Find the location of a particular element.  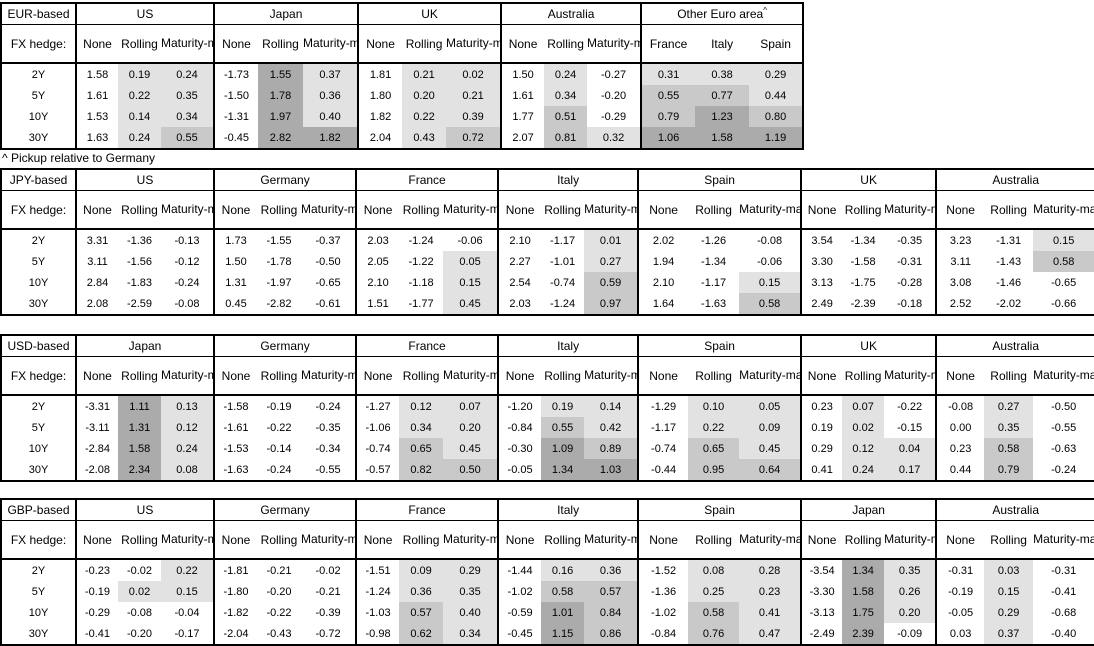

value-cell: 1.63 is located at coordinates (96, 138).